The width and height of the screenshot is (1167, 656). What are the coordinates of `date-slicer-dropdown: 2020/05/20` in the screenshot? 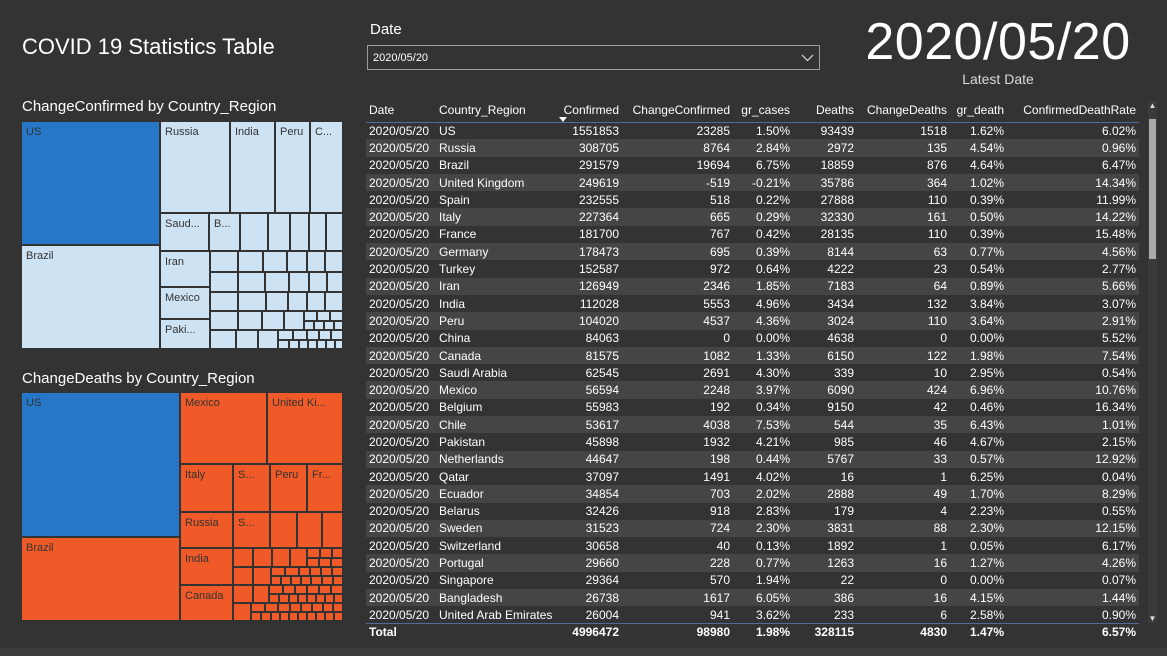 It's located at (593, 57).